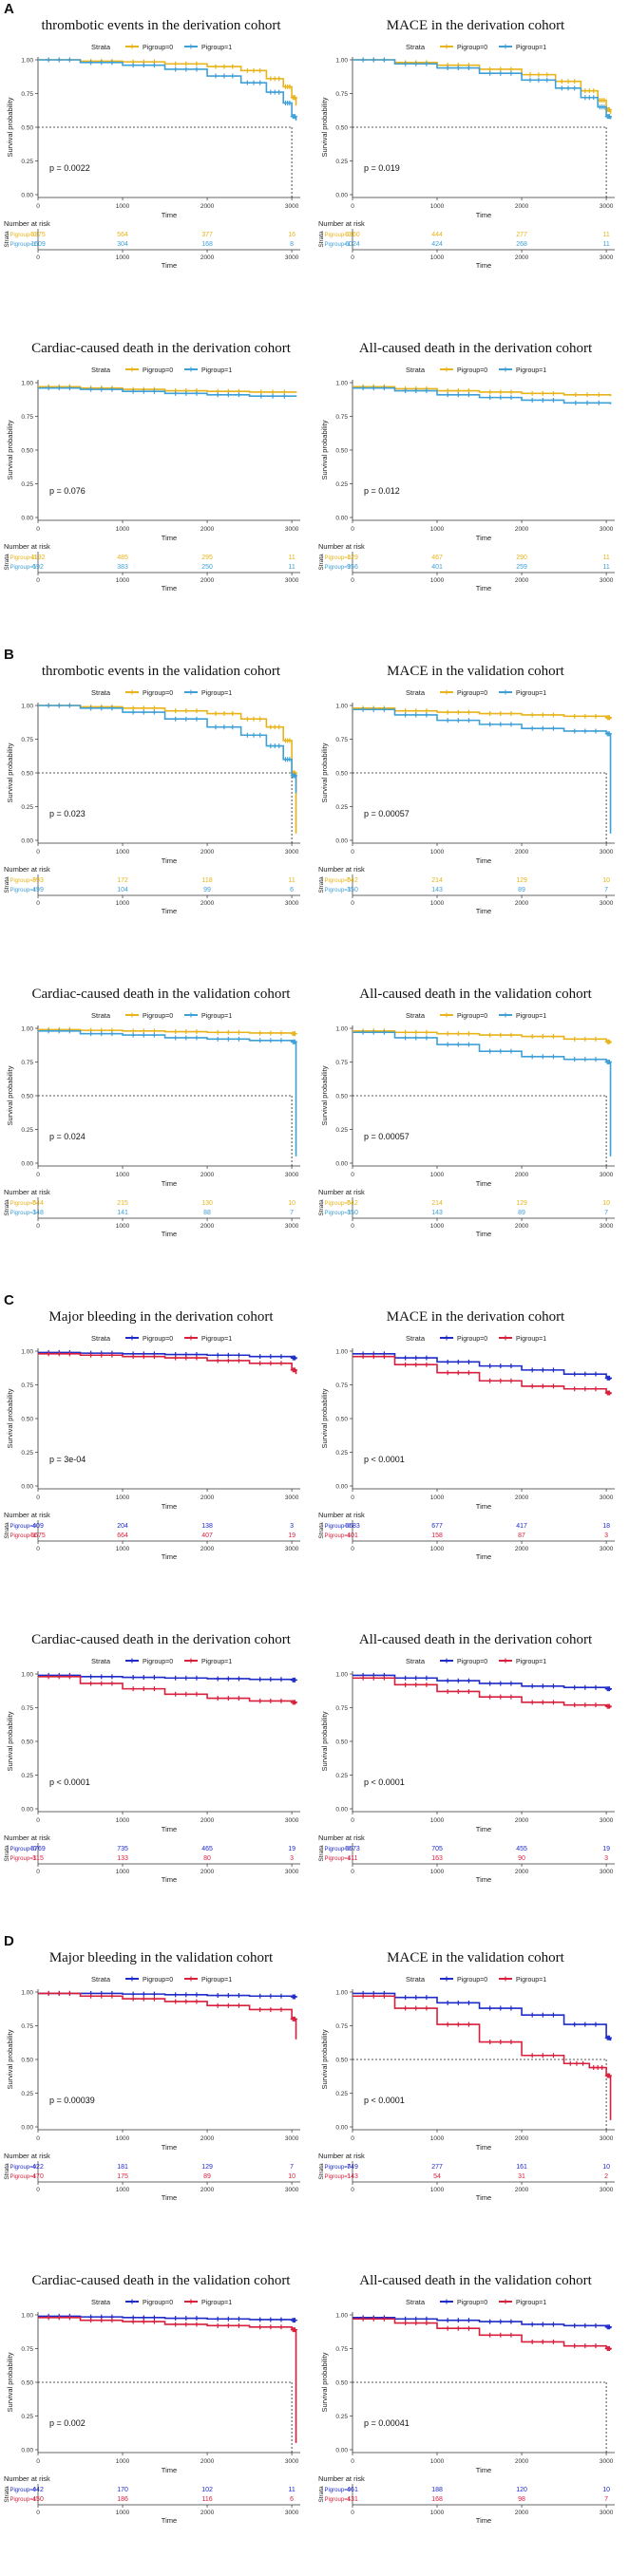 Image resolution: width=629 pixels, height=2576 pixels. What do you see at coordinates (7, 884) in the screenshot?
I see `risk-strata-label: Strata` at bounding box center [7, 884].